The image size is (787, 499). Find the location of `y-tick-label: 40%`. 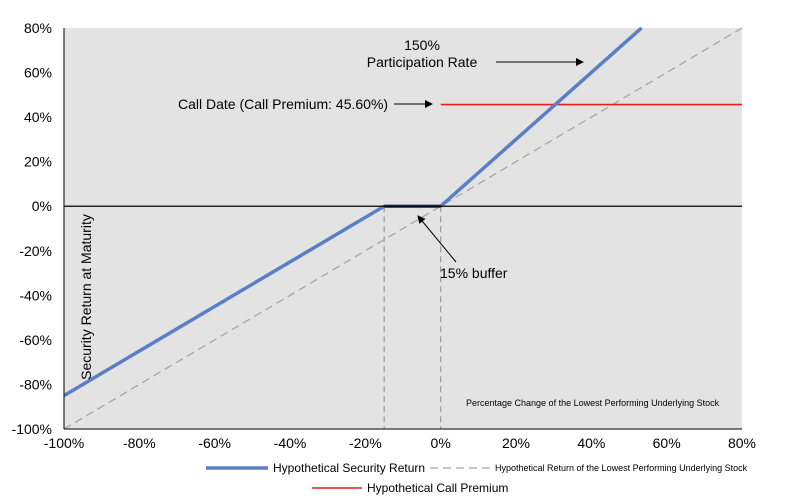

y-tick-label: 40% is located at coordinates (38, 117).